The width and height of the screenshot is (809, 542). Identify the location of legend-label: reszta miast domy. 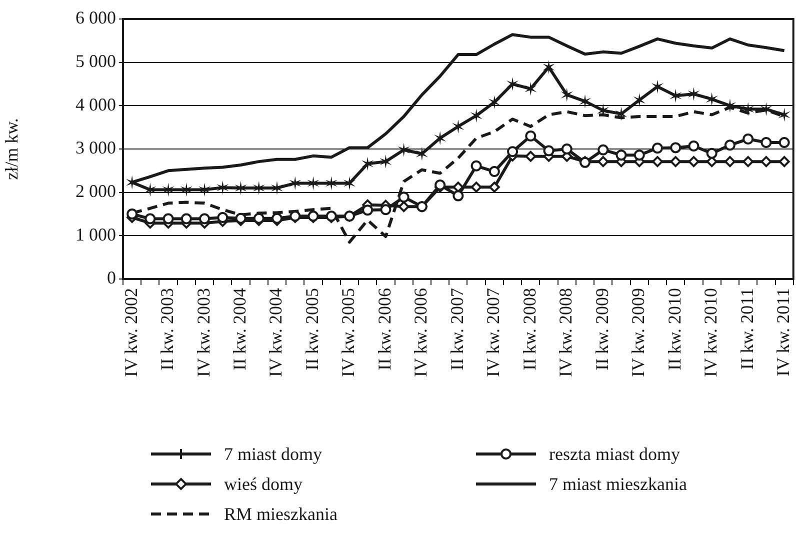
(614, 454).